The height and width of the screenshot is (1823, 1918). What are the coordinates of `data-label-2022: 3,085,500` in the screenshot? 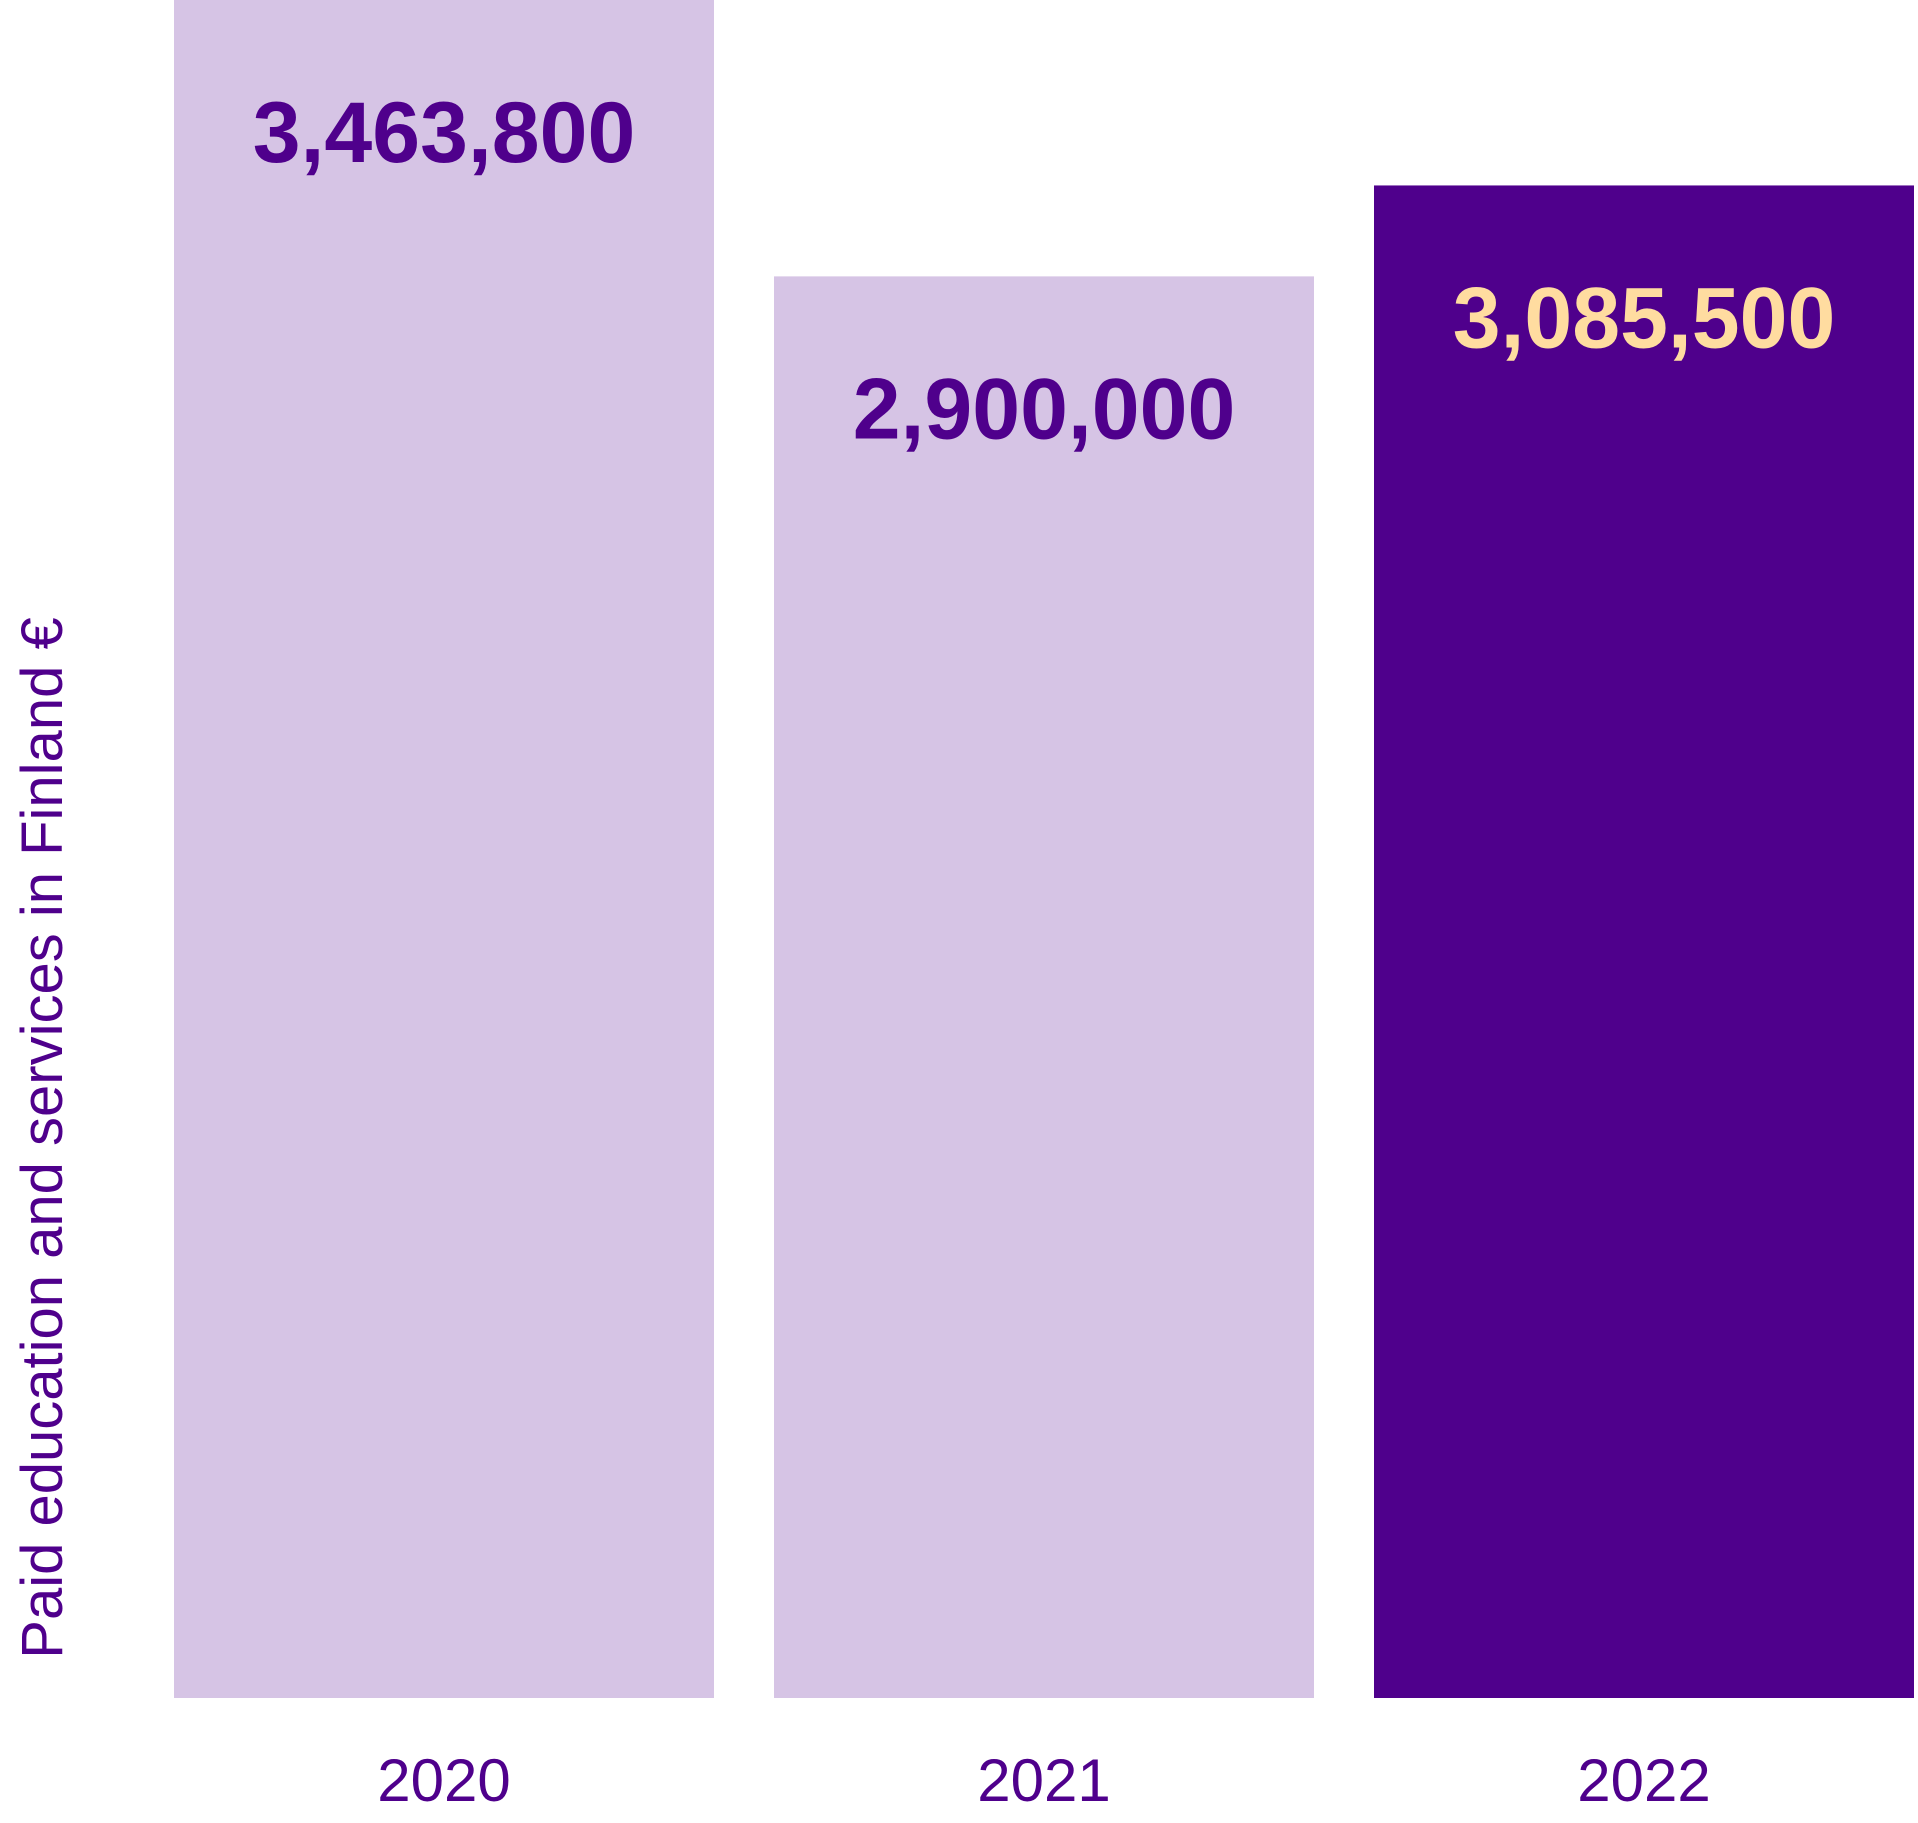 It's located at (1644, 318).